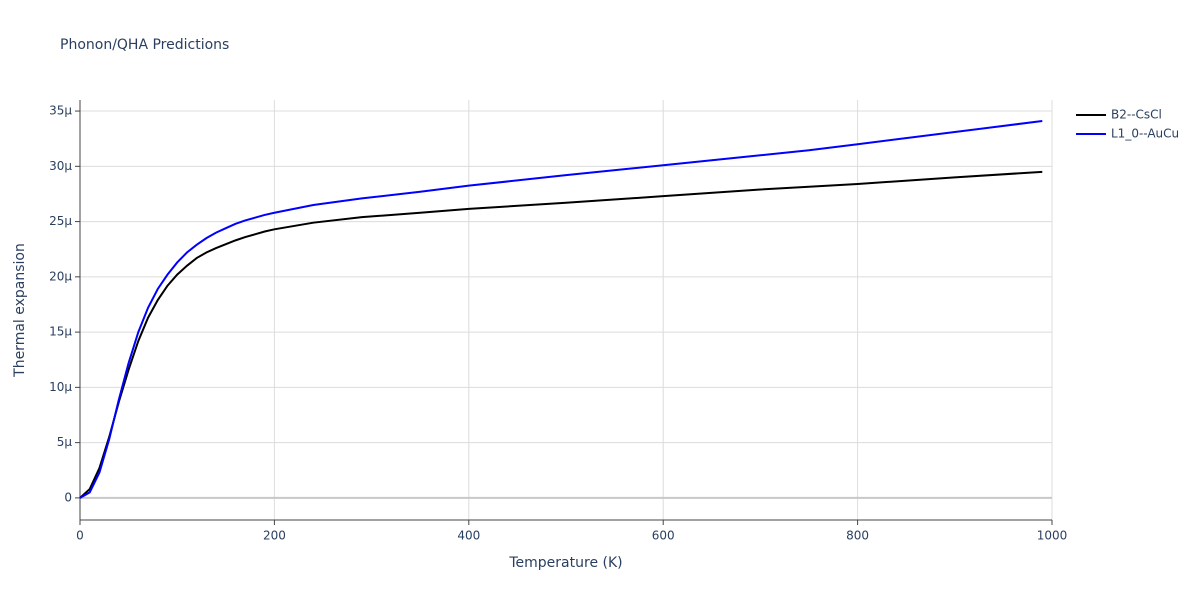  What do you see at coordinates (1145, 134) in the screenshot?
I see `legend-label: L1_0--AuCu` at bounding box center [1145, 134].